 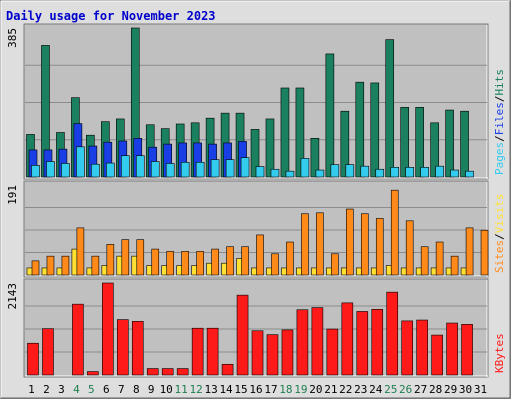 I want to click on day-label-13: 13, so click(x=210, y=389).